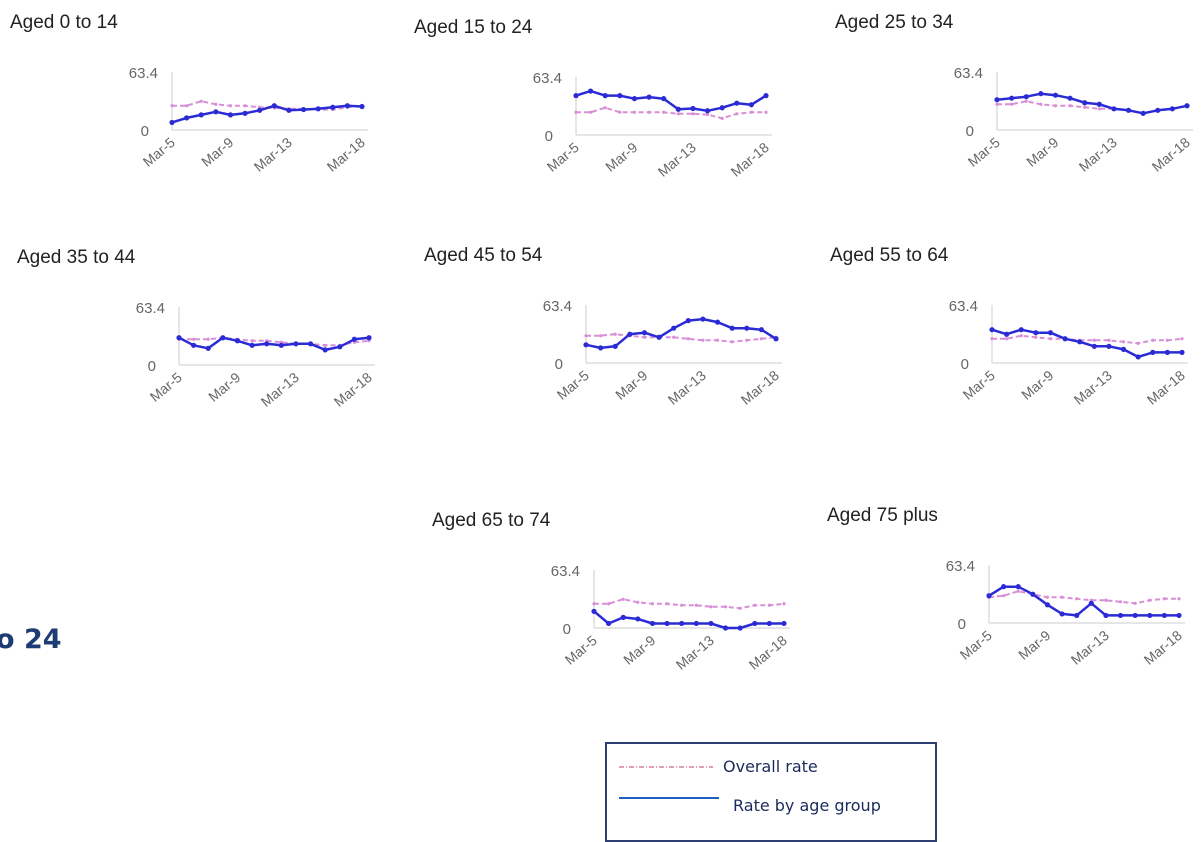 This screenshot has height=842, width=1203. Describe the element at coordinates (894, 22) in the screenshot. I see `panel-title: Aged 25 to 34` at that location.